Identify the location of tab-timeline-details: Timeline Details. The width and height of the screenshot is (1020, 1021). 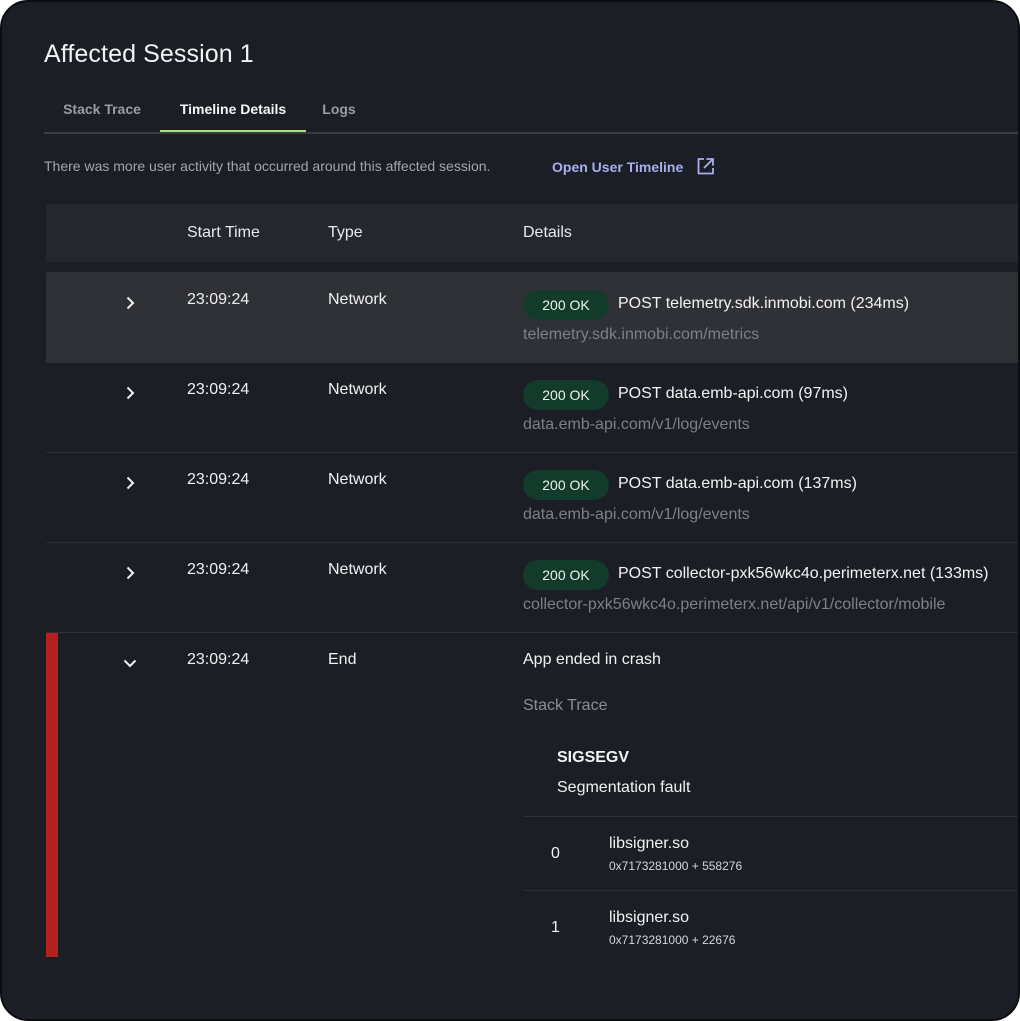
(233, 111).